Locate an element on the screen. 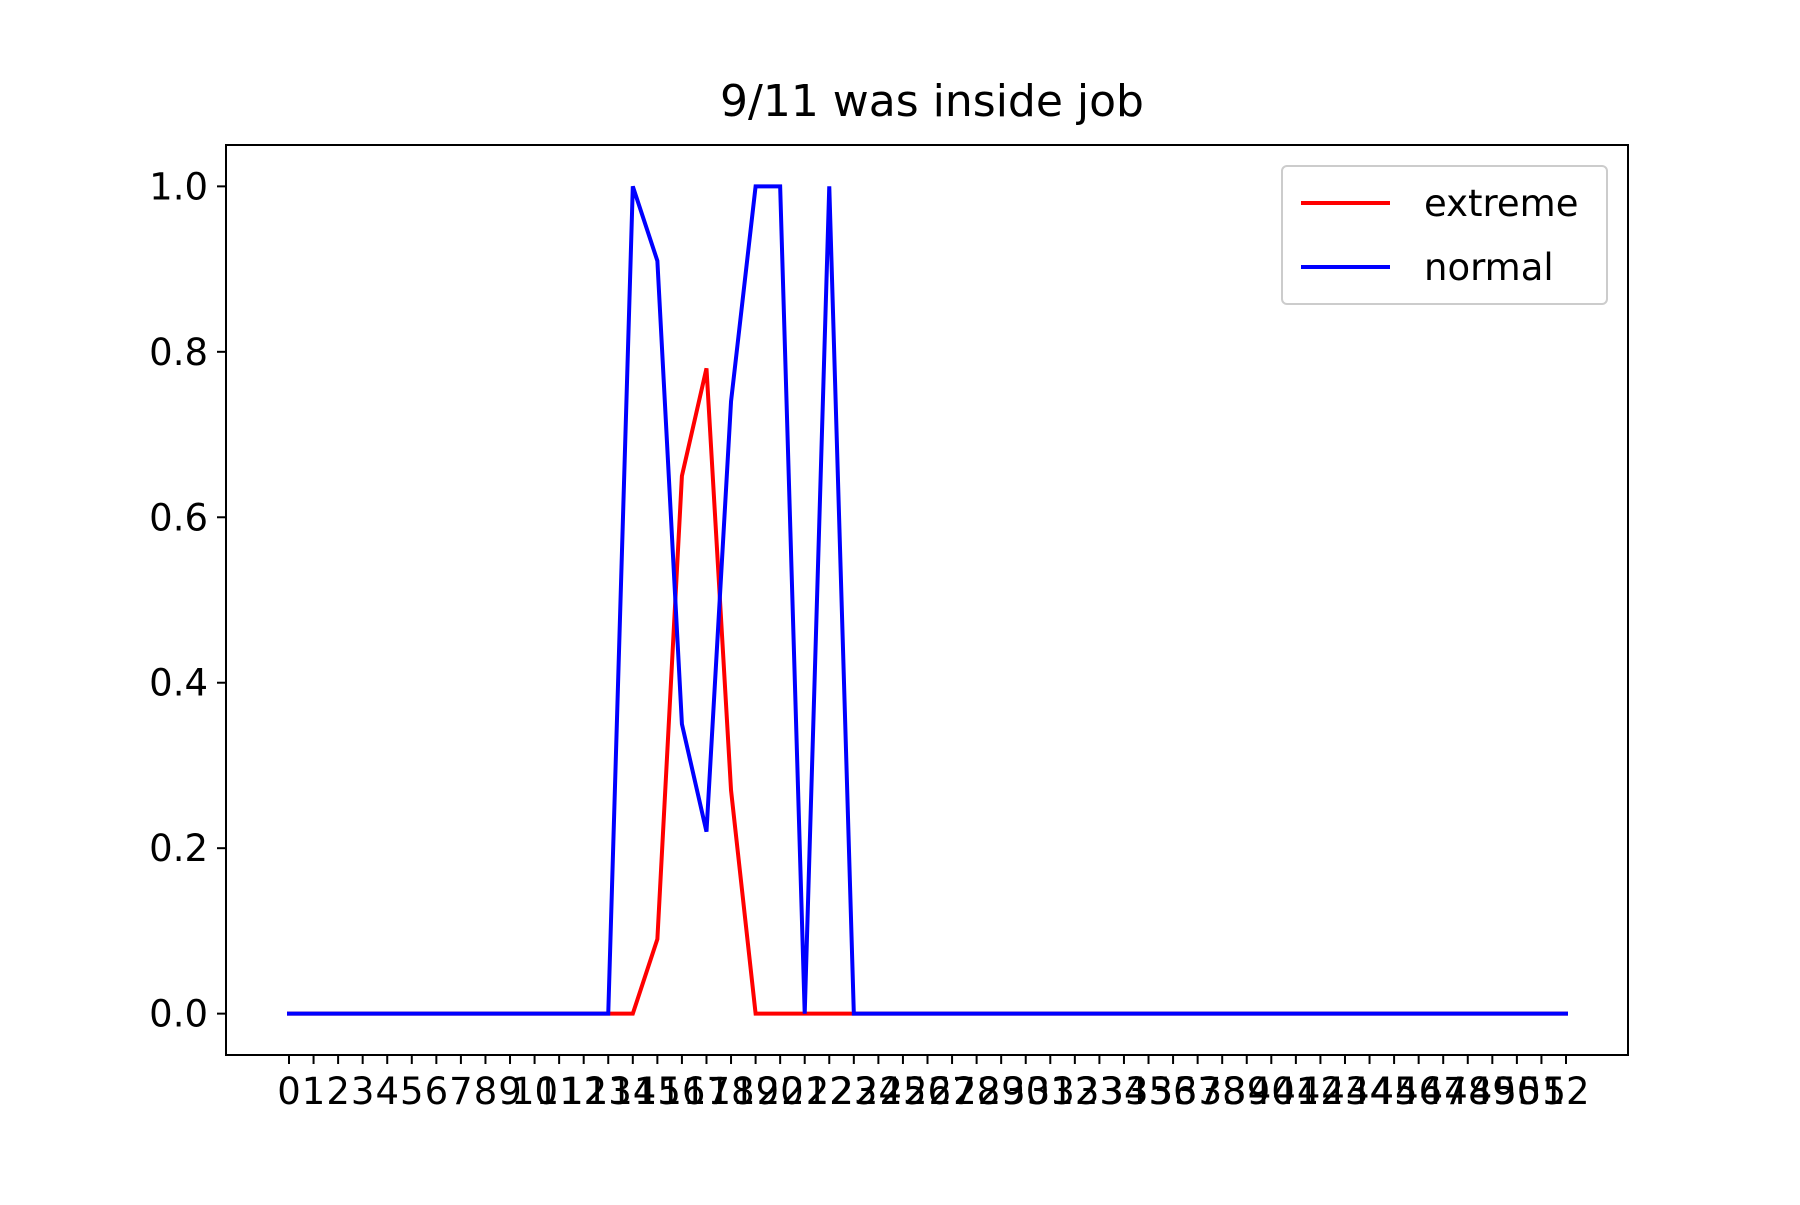  x-tick-label: 8 is located at coordinates (486, 1091).